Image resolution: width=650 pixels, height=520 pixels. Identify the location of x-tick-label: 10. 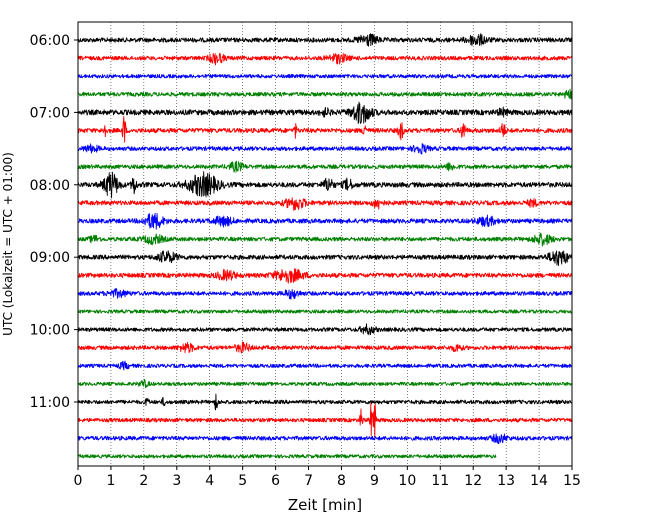
(407, 481).